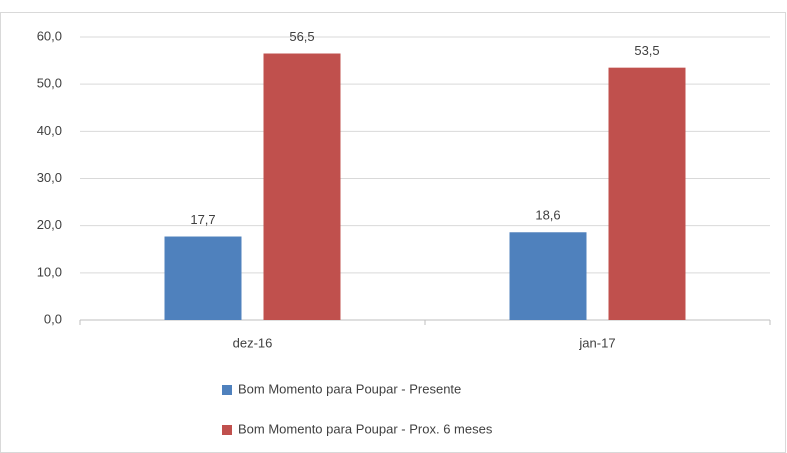 Image resolution: width=787 pixels, height=453 pixels. I want to click on data-label: 56,5, so click(301, 36).